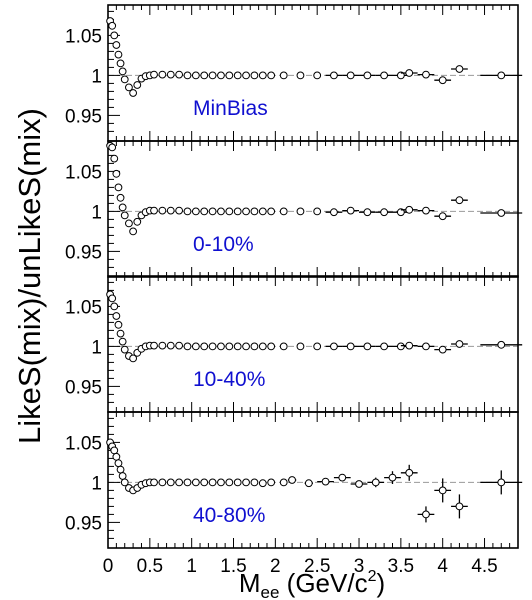  What do you see at coordinates (317, 566) in the screenshot?
I see `x-tick-label: 2.5` at bounding box center [317, 566].